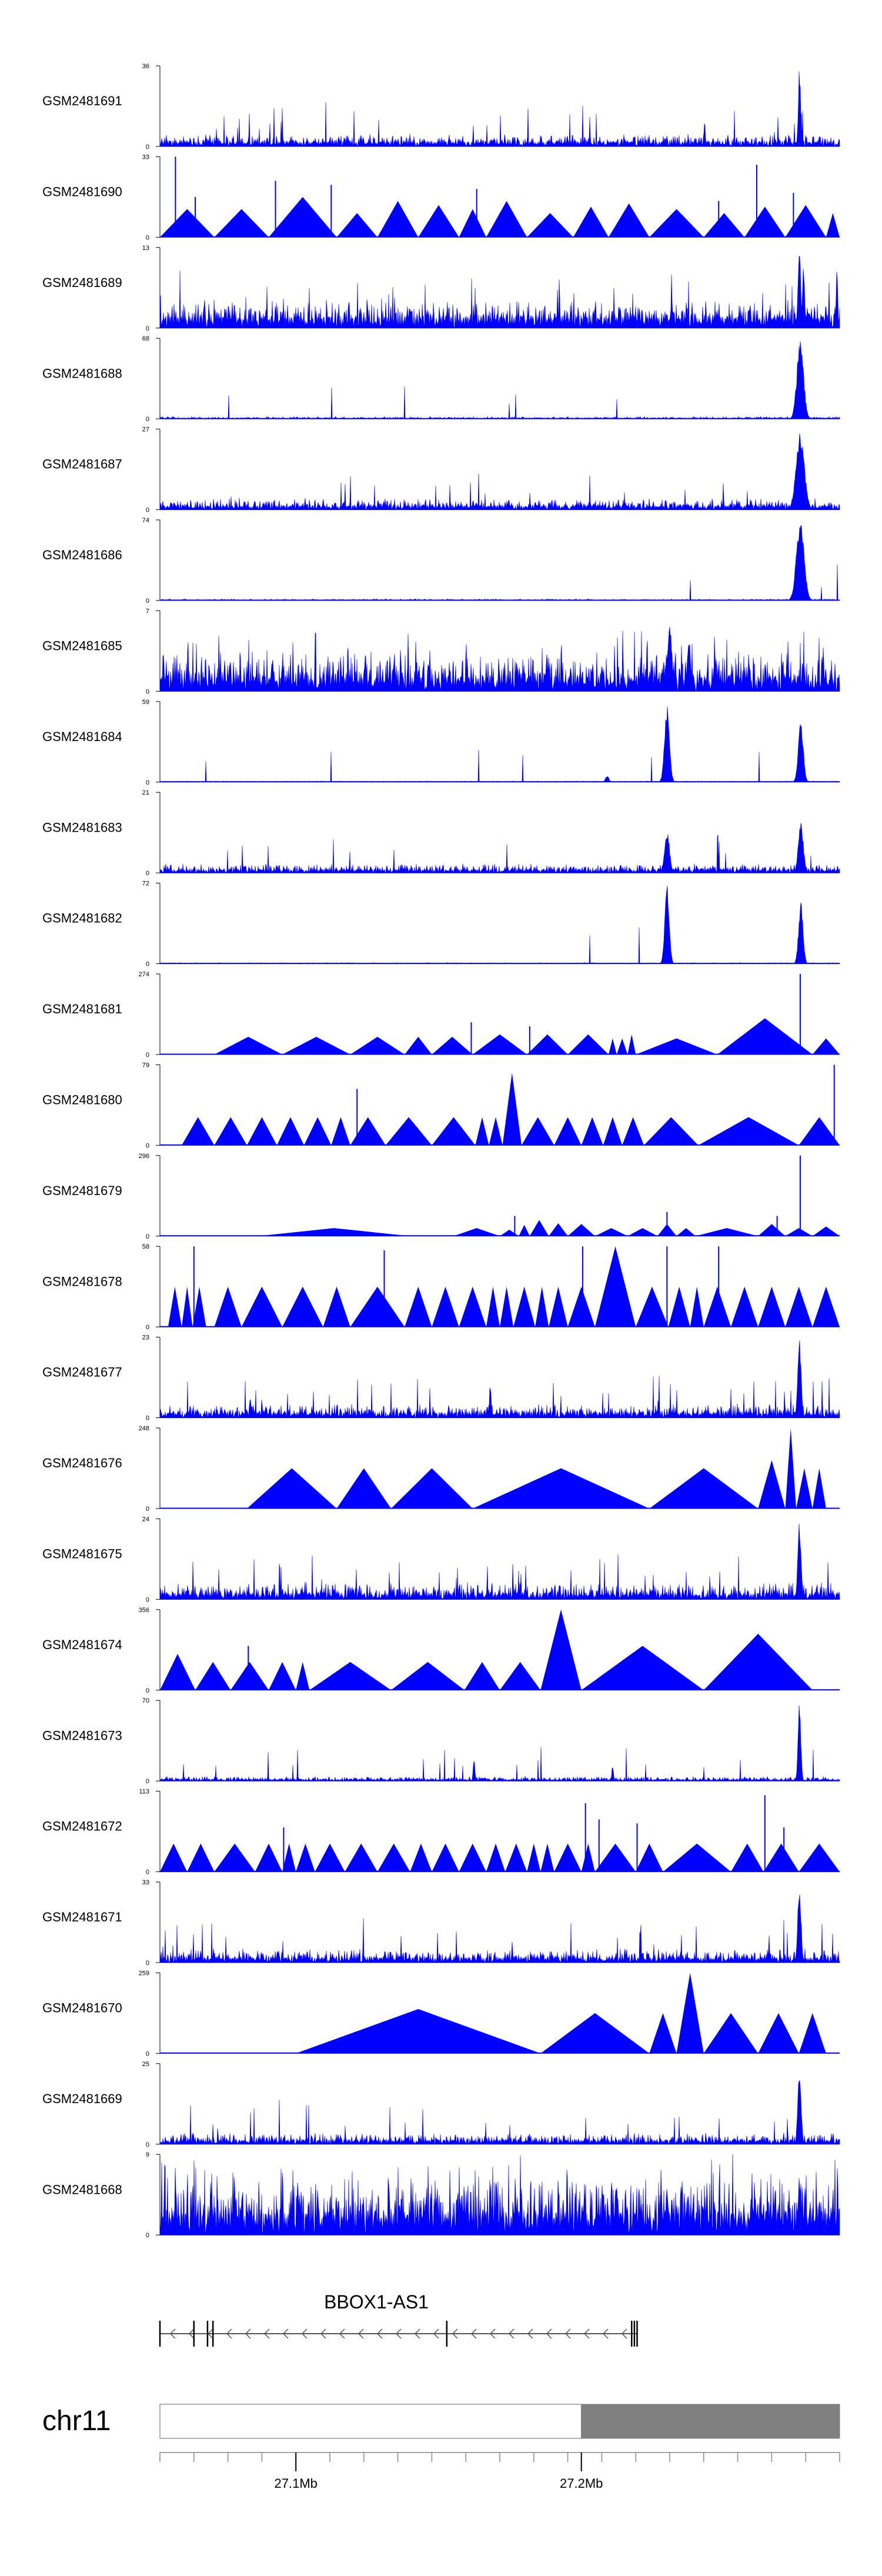  What do you see at coordinates (82, 646) in the screenshot?
I see `track-label: GSM2481685` at bounding box center [82, 646].